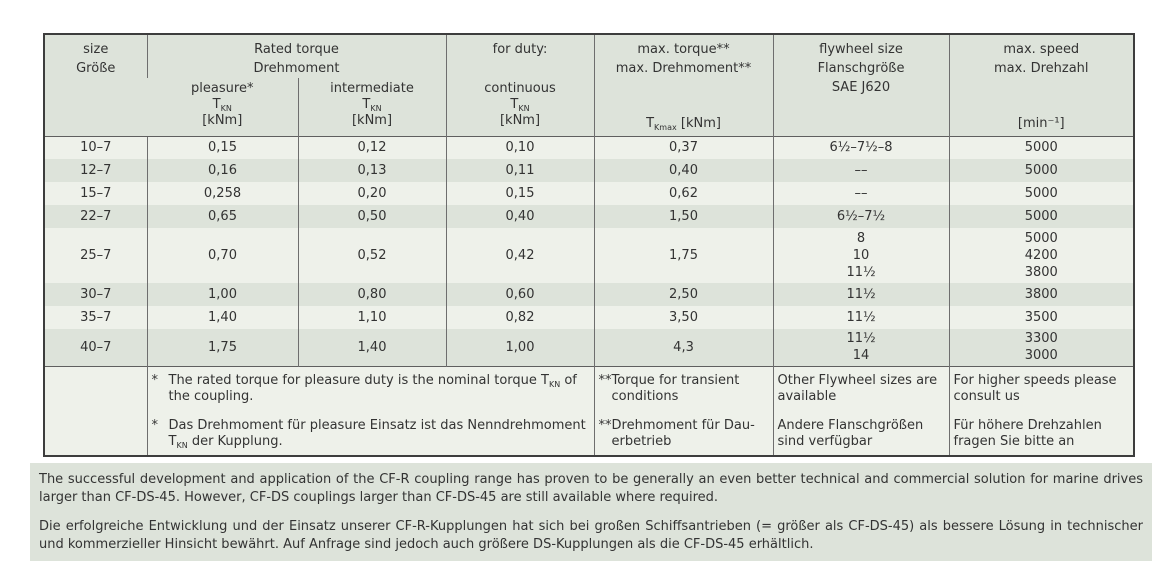 The width and height of the screenshot is (1175, 561). What do you see at coordinates (95, 347) in the screenshot?
I see `cell-size: 40–7` at bounding box center [95, 347].